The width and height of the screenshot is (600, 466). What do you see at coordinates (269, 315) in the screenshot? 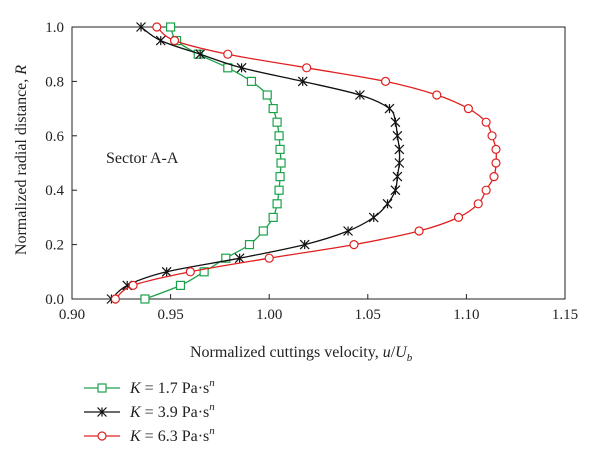
I see `x-tick-label: 1.00` at bounding box center [269, 315].